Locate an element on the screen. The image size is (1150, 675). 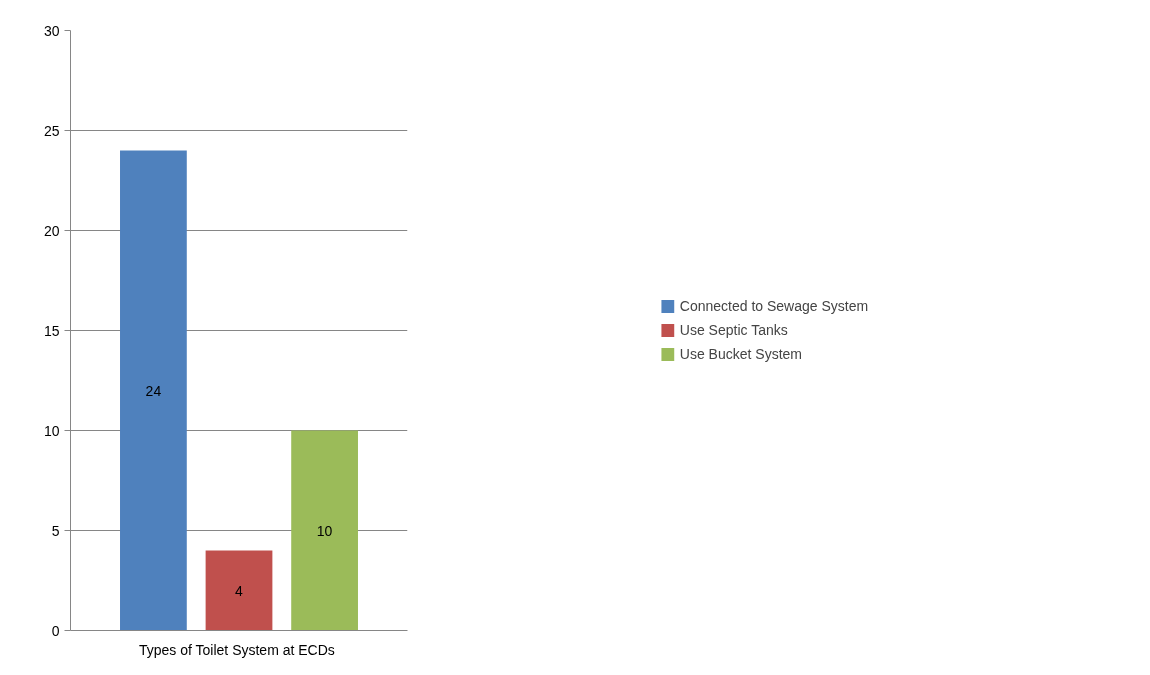
y-tick-label: 30 is located at coordinates (51, 30).